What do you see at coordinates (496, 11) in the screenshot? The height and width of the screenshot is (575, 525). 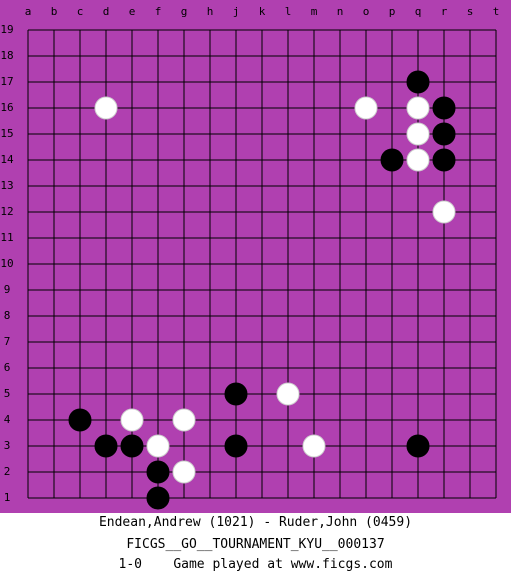 I see `column-label: t` at bounding box center [496, 11].